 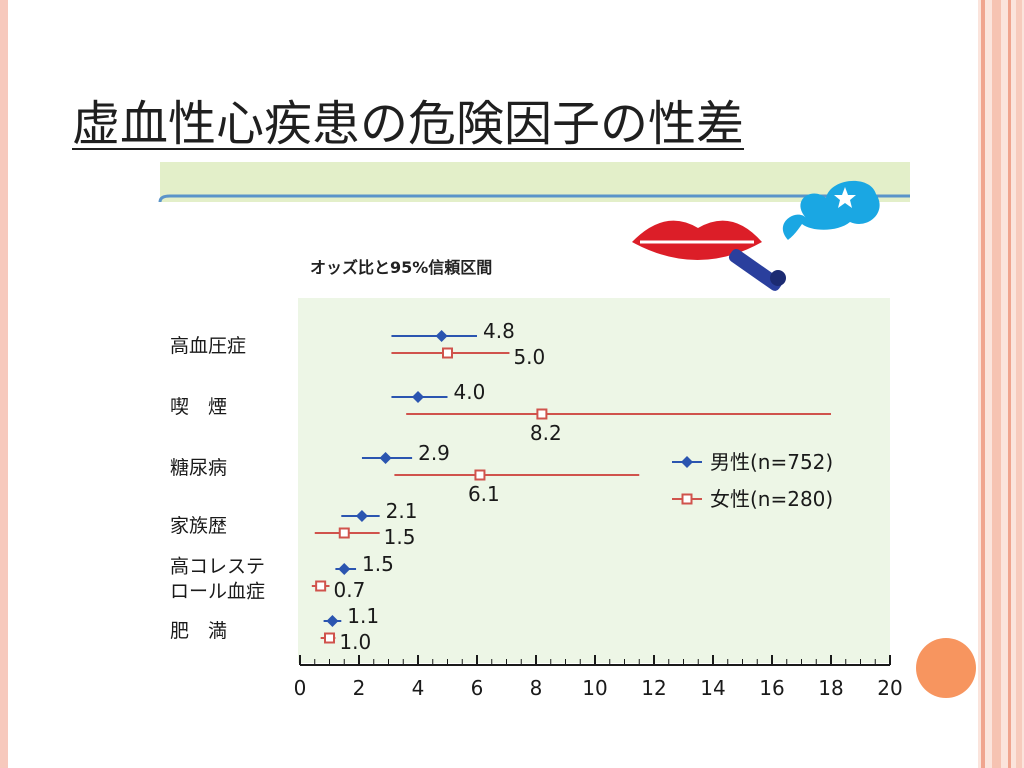 I want to click on value-label: 6.1, so click(x=484, y=494).